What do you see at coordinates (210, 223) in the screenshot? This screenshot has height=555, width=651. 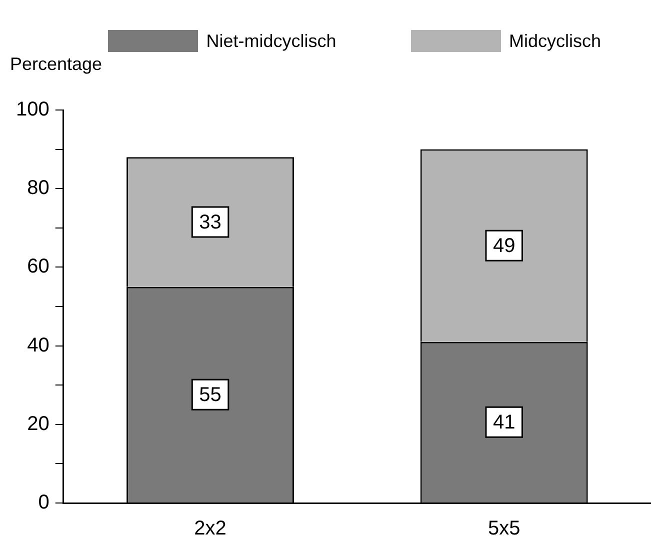 I see `data-label: 33` at bounding box center [210, 223].